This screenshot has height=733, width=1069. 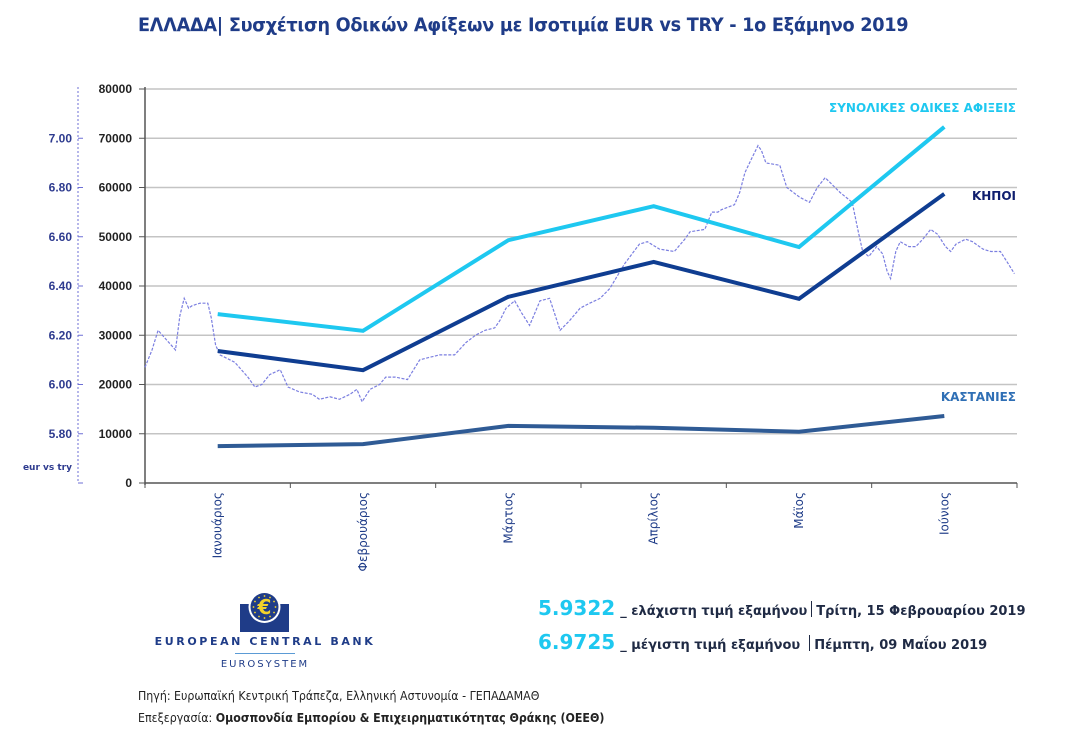 I want to click on secondary-y-tick-label: 6.00, so click(x=61, y=385).